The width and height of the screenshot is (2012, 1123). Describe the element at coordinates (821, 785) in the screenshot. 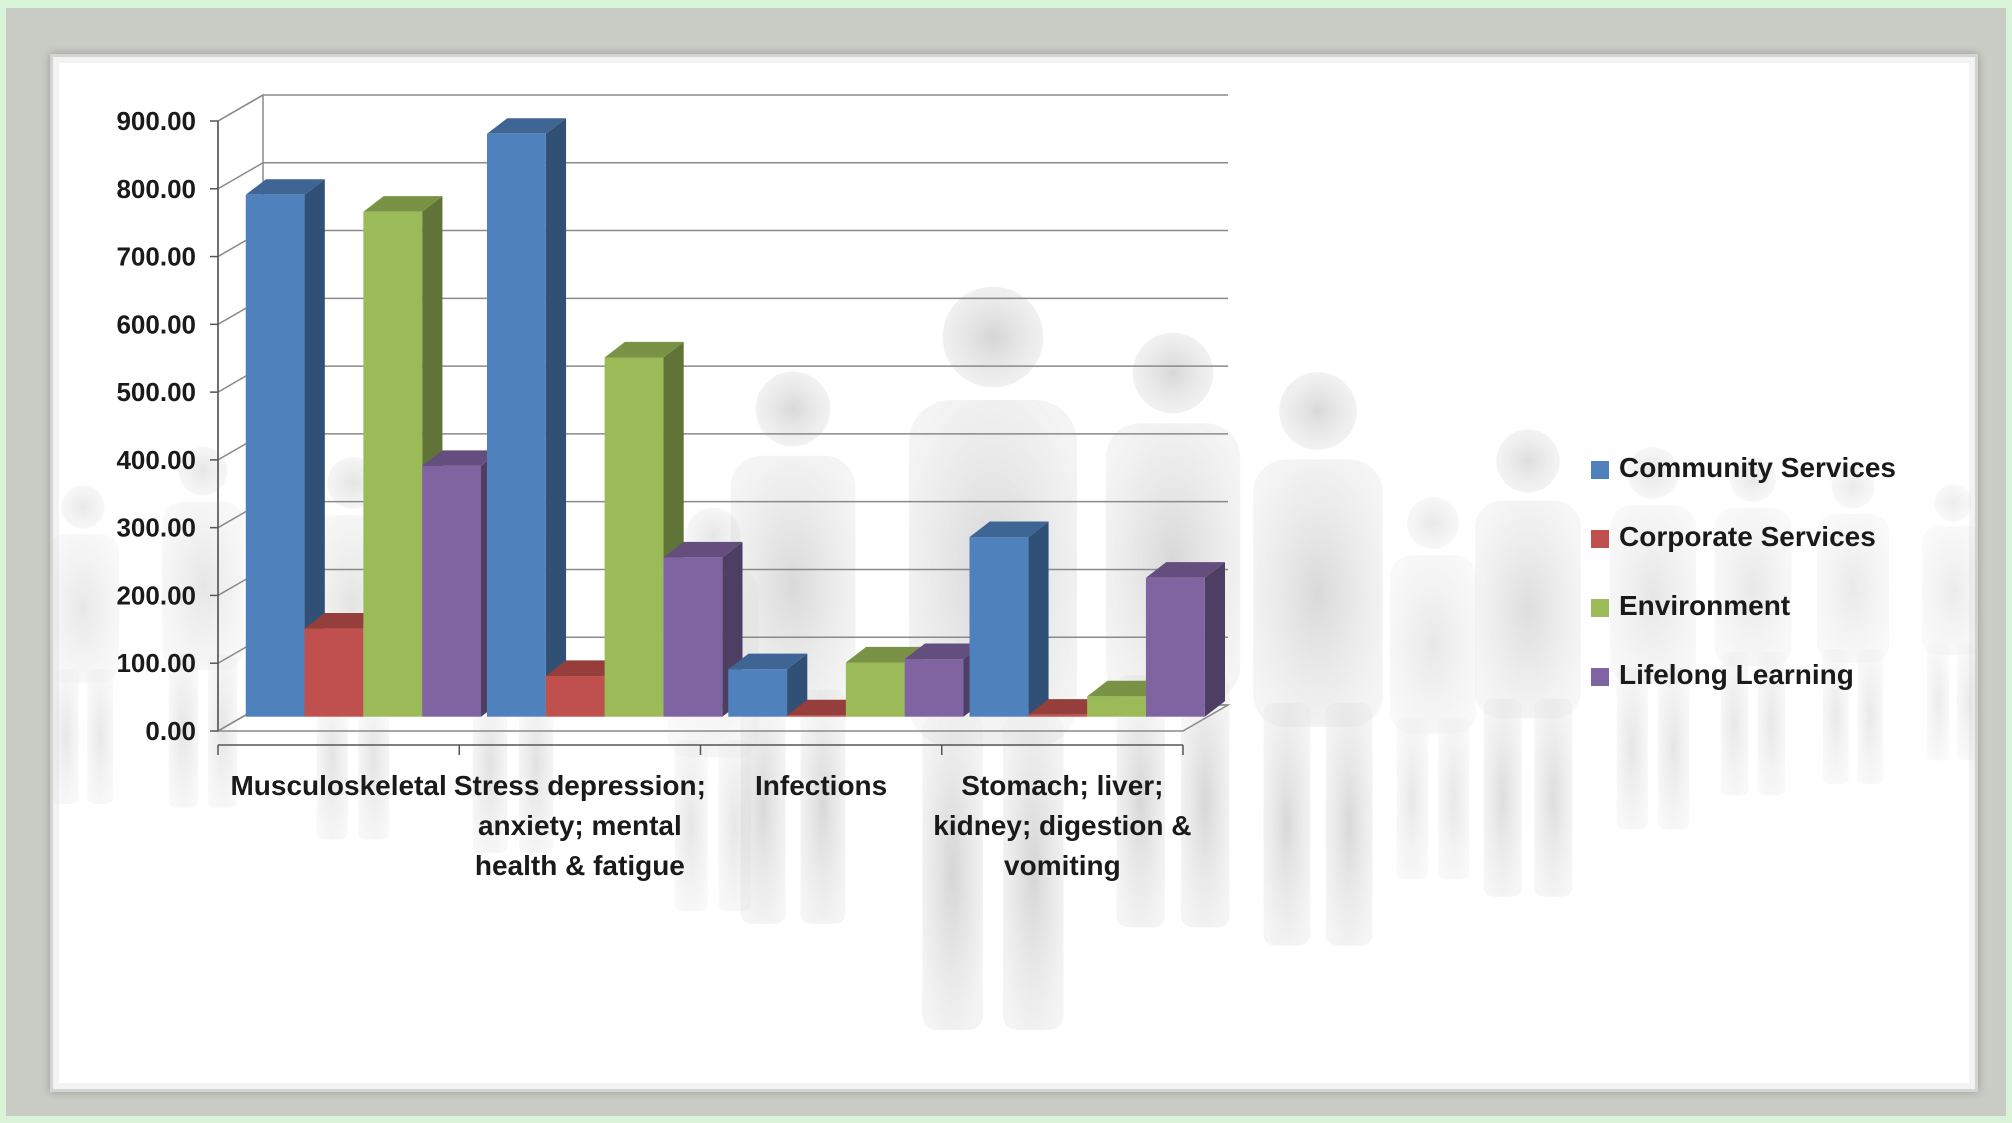

I see `x-tick-label: Infections` at that location.